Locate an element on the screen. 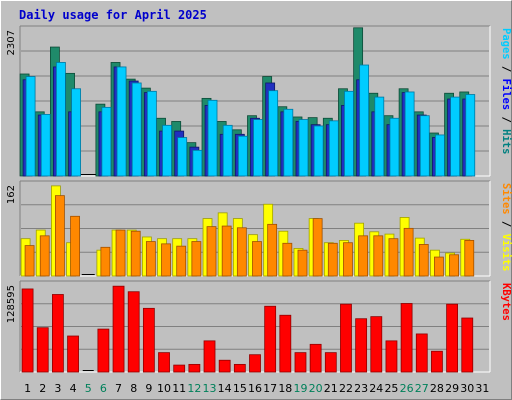 This screenshot has height=400, width=512. x-tick-label-day-17: 17 is located at coordinates (270, 388).